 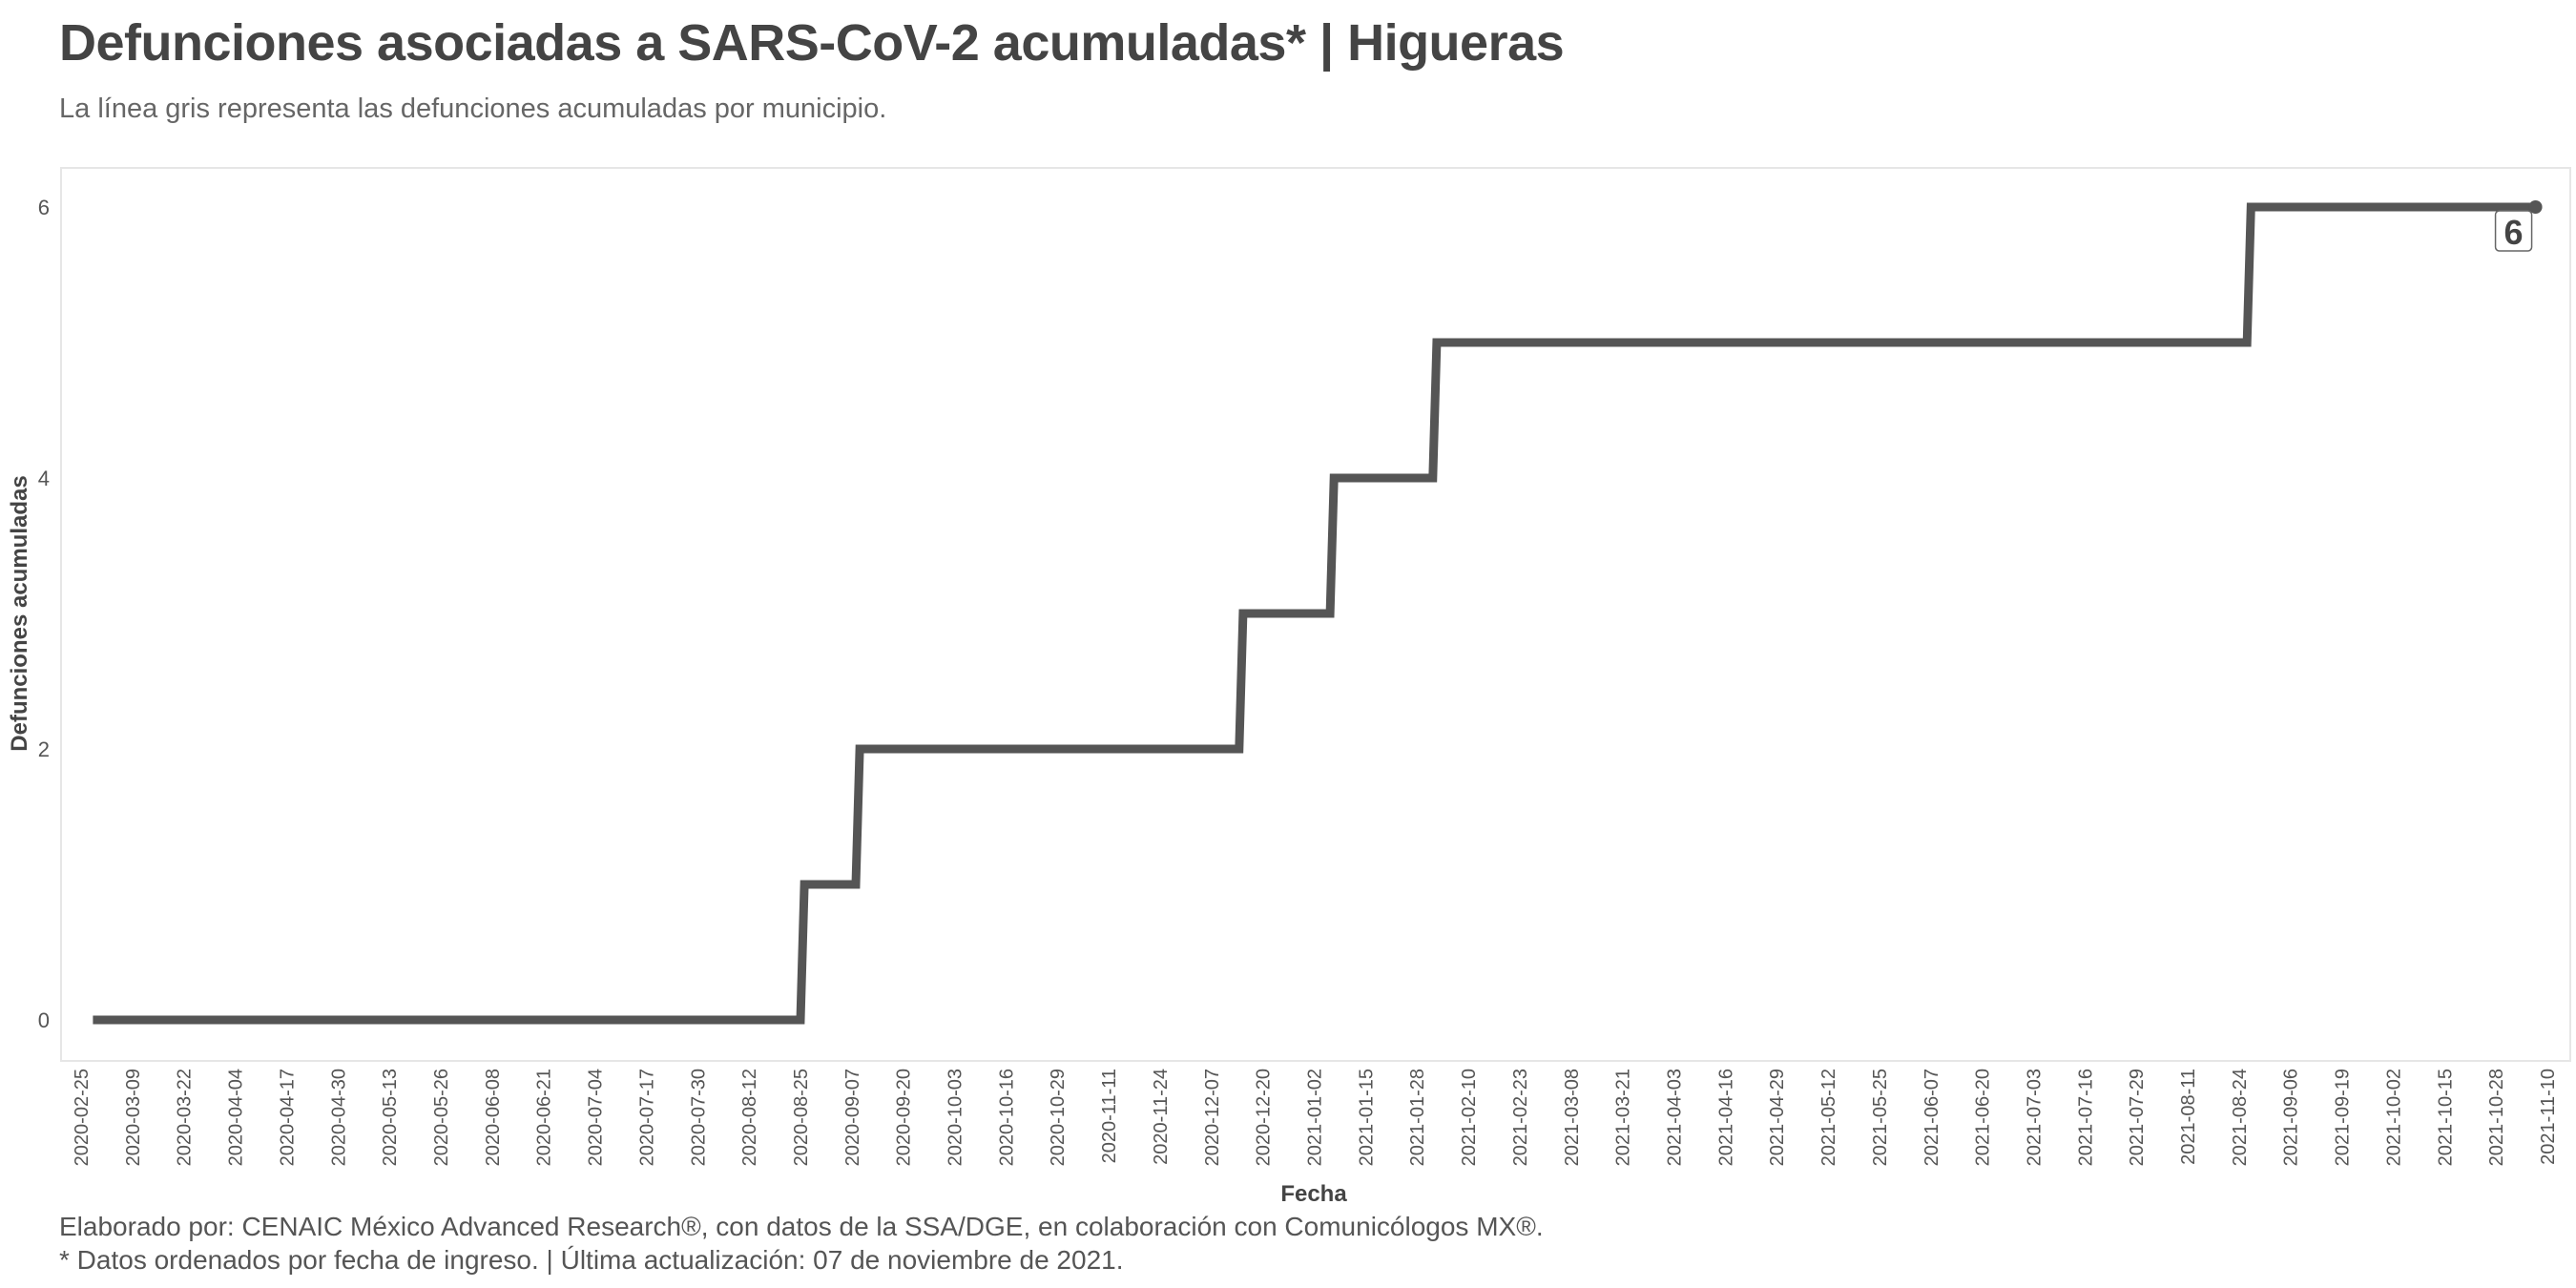 I want to click on x-tick-label: 2021-05-12, so click(x=1828, y=1117).